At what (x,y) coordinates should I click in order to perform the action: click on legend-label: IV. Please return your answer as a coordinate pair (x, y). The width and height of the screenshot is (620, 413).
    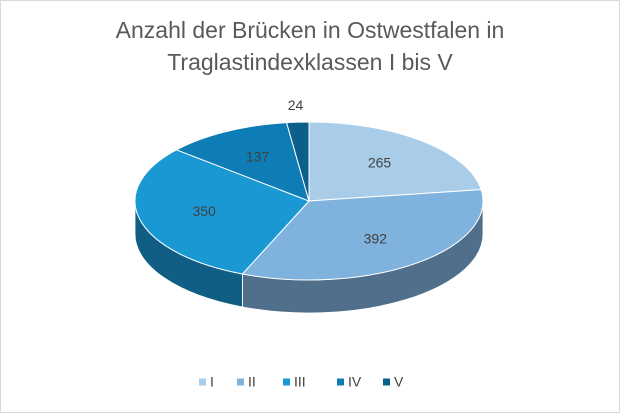
    Looking at the image, I should click on (355, 382).